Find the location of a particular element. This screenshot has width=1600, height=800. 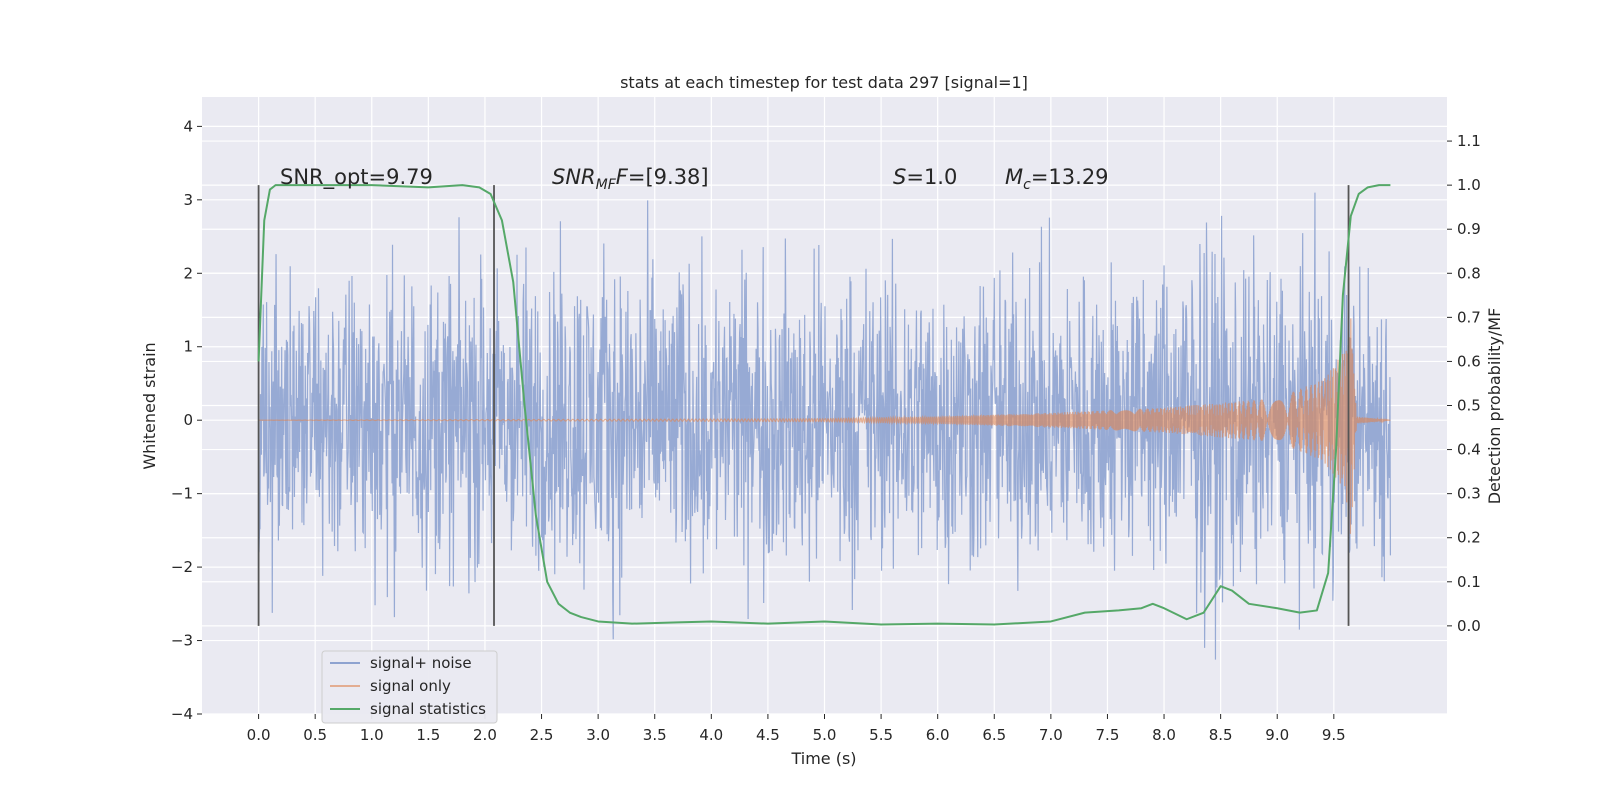

y-tick-label: 0 is located at coordinates (188, 420).